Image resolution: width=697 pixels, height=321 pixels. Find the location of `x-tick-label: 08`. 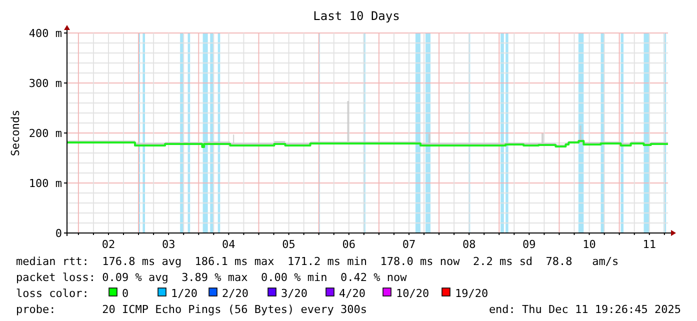

x-tick-label: 08 is located at coordinates (469, 244).